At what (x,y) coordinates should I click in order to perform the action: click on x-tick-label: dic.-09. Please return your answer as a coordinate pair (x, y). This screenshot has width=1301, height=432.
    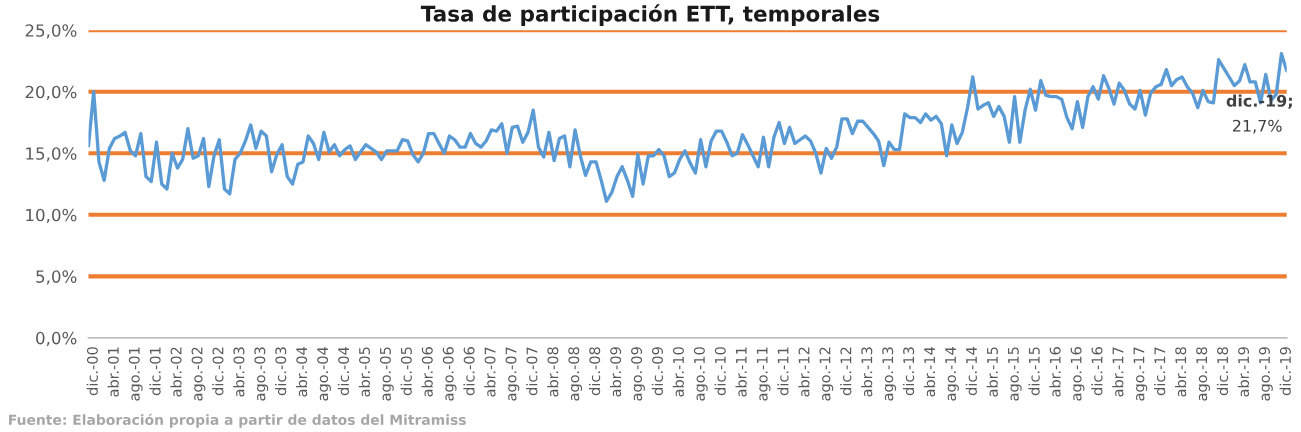
    Looking at the image, I should click on (657, 371).